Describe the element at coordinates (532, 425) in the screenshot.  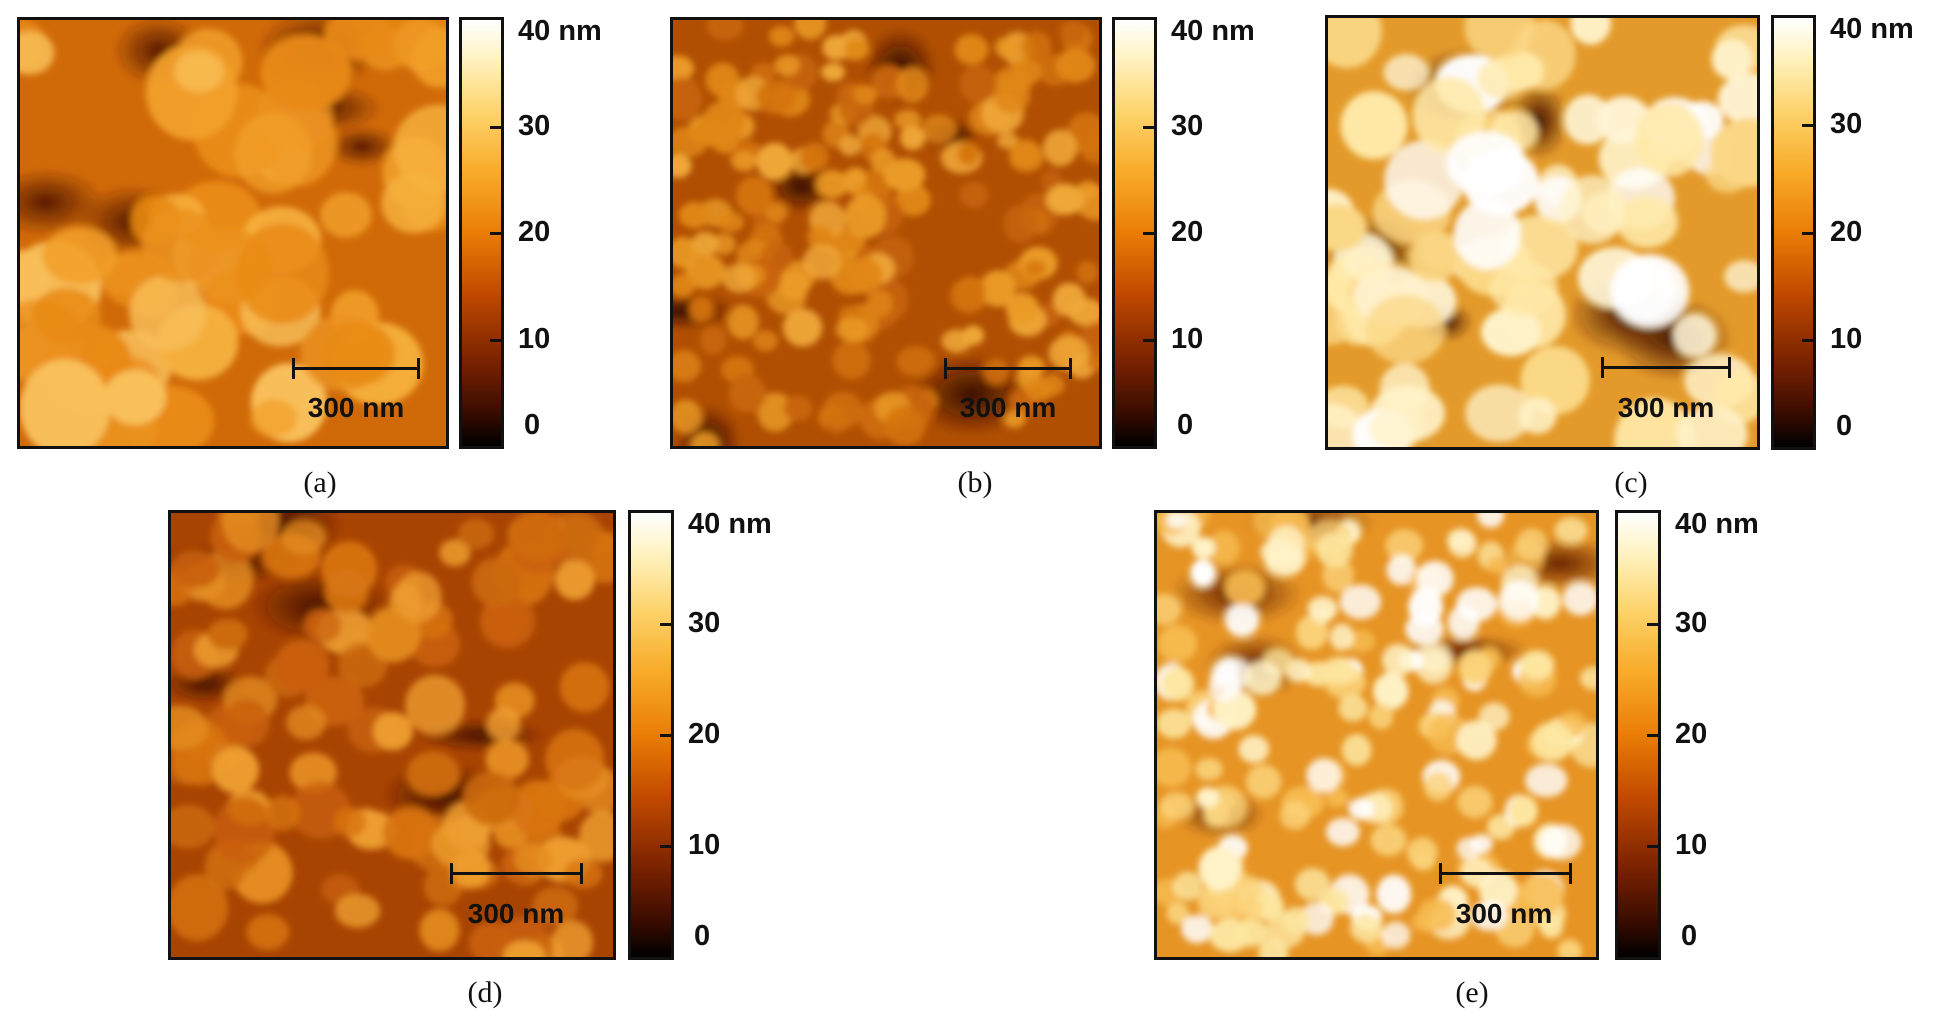
I see `colorbar-label-a-4: 0` at that location.